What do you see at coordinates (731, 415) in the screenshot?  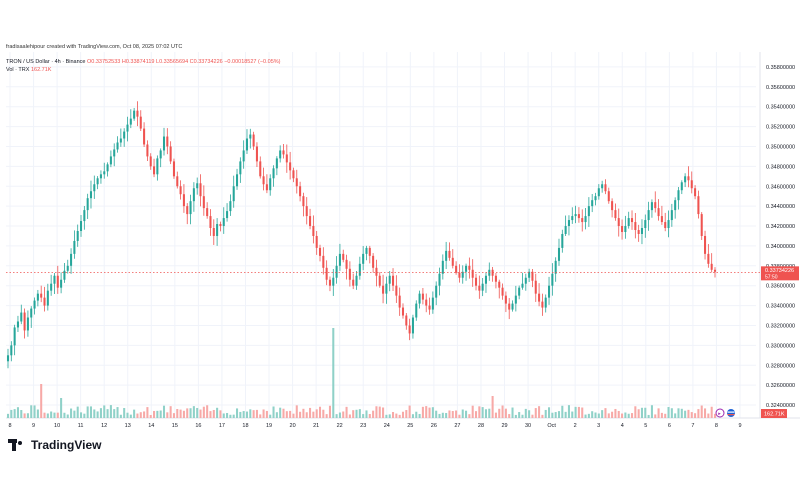 I see `flag-stripe` at bounding box center [731, 415].